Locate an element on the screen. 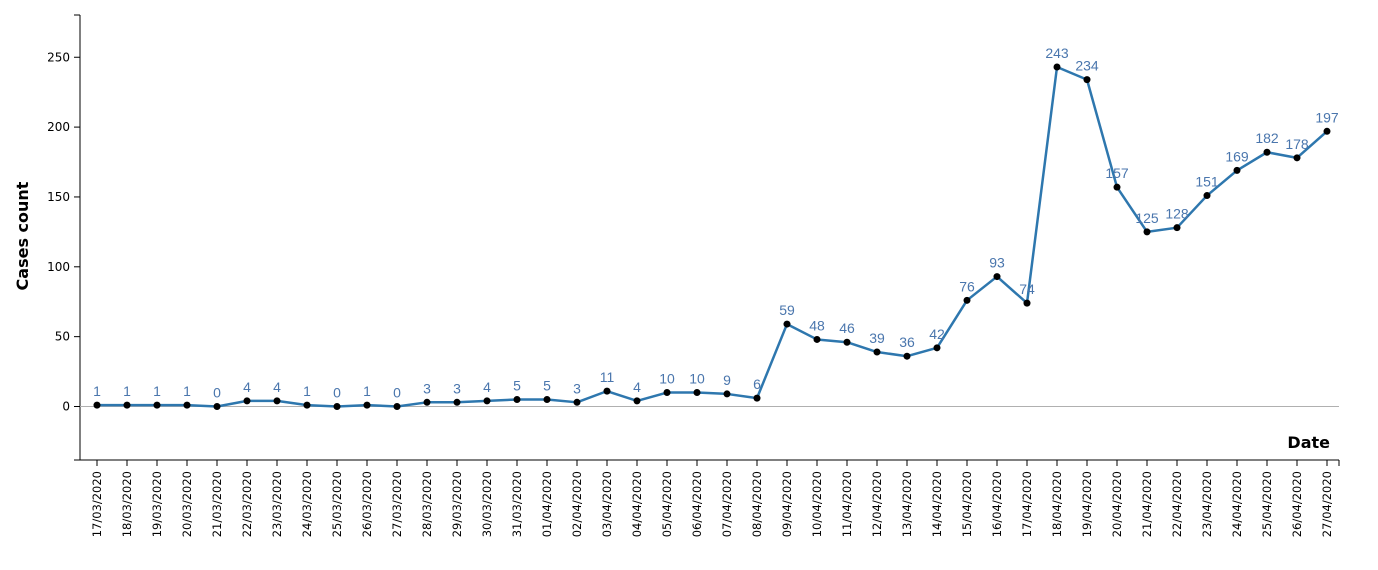 The width and height of the screenshot is (1378, 570). data-label: 6 is located at coordinates (757, 384).